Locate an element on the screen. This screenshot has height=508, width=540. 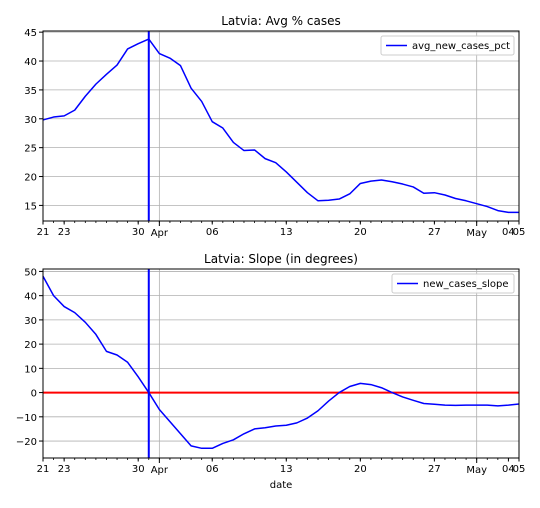
legend: new_cases_slope is located at coordinates (453, 283).